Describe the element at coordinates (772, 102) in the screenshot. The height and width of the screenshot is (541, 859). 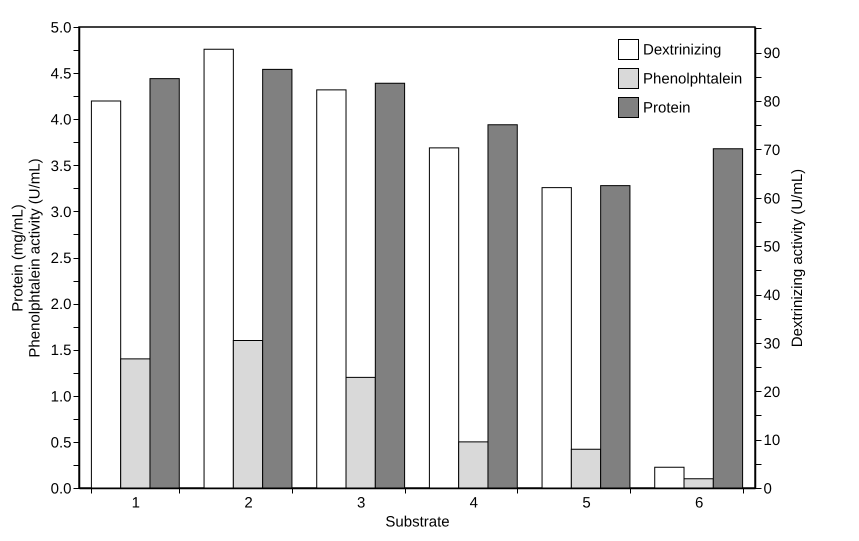
I see `y2-tick-label: 80` at that location.